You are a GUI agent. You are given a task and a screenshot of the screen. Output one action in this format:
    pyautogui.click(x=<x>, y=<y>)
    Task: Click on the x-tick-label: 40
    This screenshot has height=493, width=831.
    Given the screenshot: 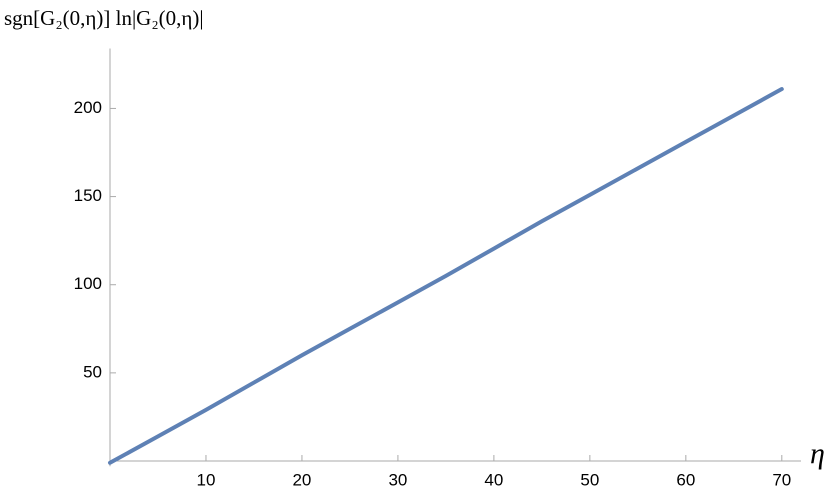 What is the action you would take?
    pyautogui.click(x=493, y=479)
    